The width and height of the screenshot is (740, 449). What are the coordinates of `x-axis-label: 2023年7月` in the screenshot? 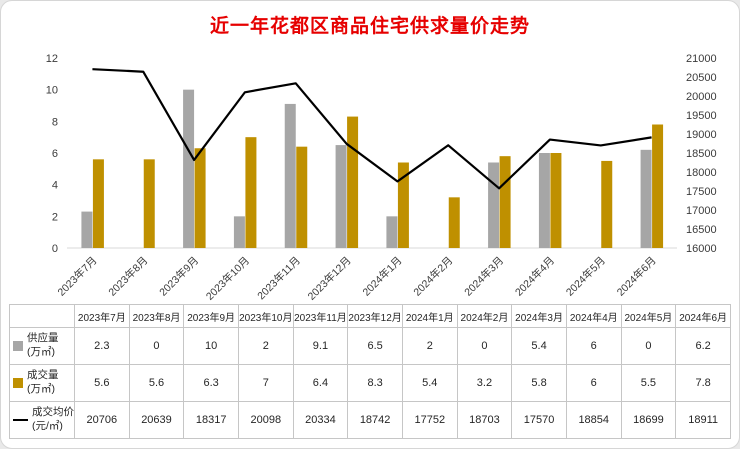 It's located at (77, 276).